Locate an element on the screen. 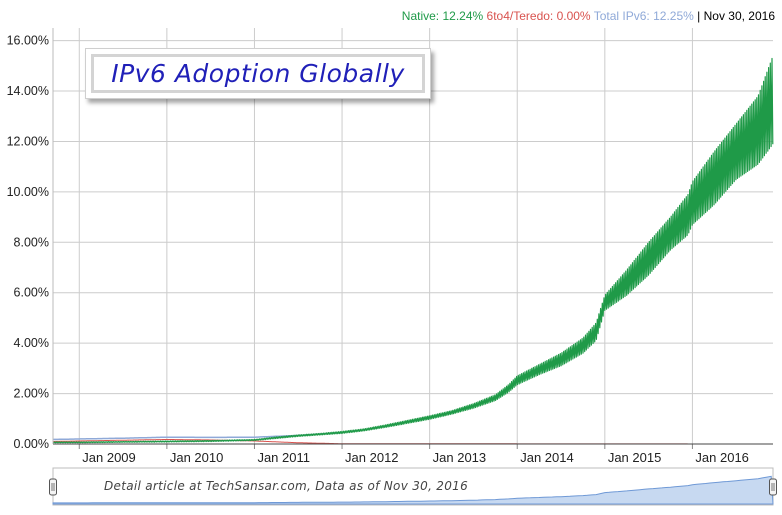 The image size is (782, 515). x-tick-label: Jan 2012 is located at coordinates (372, 457).